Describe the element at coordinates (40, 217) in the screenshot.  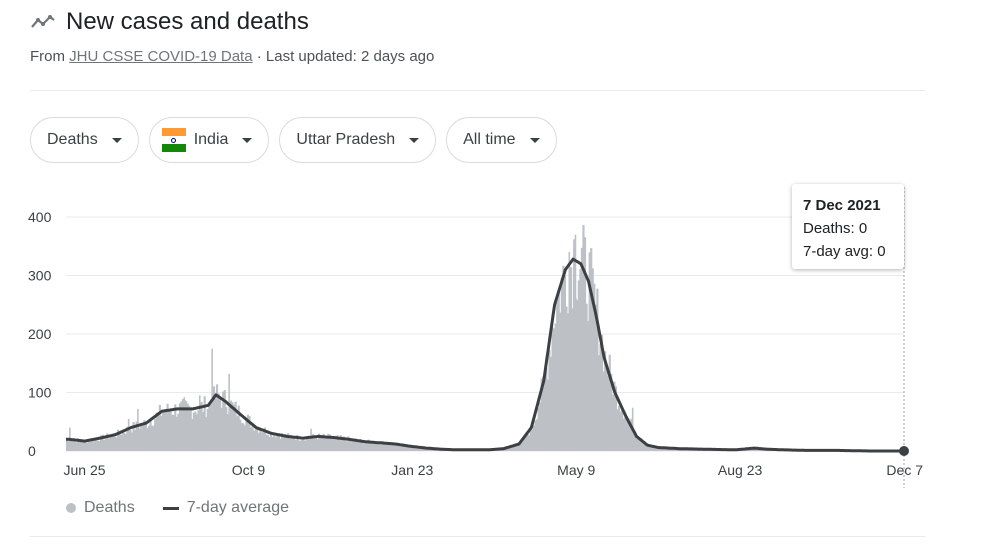
I see `y-tick-label: 400` at that location.